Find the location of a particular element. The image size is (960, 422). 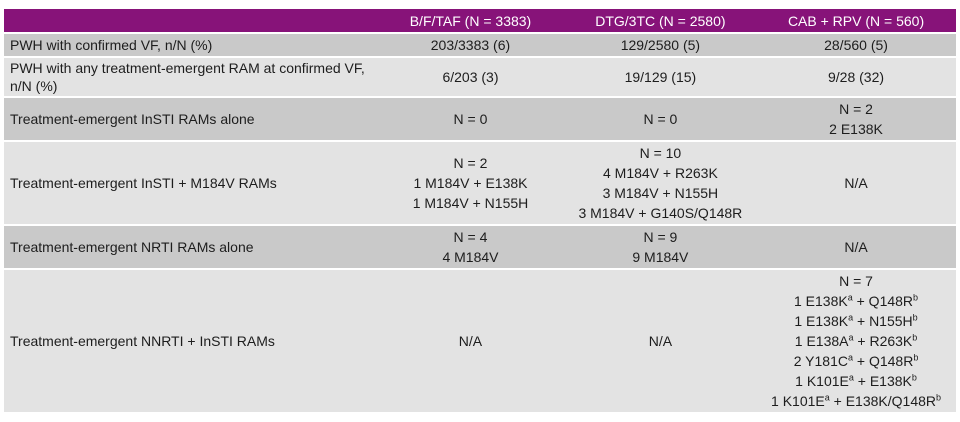

cell-line: N = 9 is located at coordinates (660, 237).